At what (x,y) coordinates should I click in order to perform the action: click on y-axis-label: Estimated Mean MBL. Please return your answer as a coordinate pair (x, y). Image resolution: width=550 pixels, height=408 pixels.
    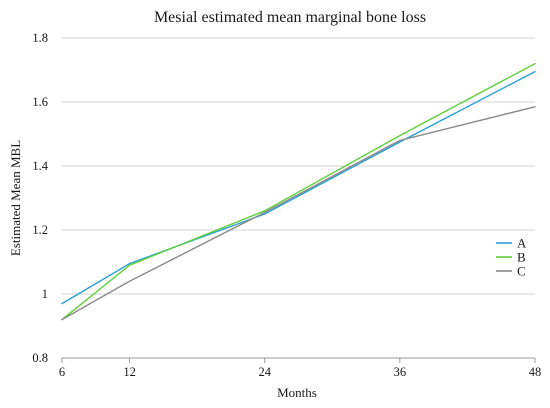
    Looking at the image, I should click on (15, 198).